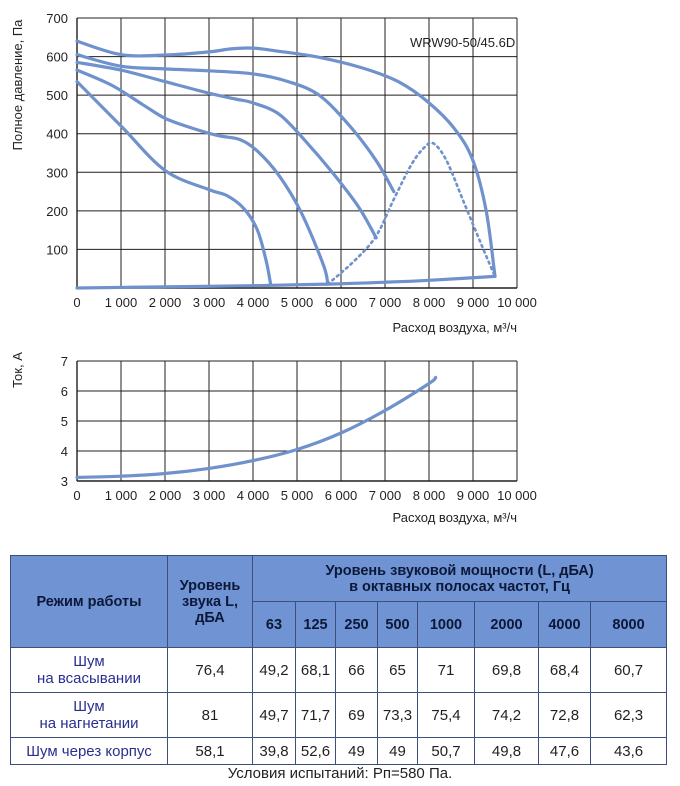 Image resolution: width=680 pixels, height=786 pixels. Describe the element at coordinates (564, 624) in the screenshot. I see `header-freq: 4000` at that location.